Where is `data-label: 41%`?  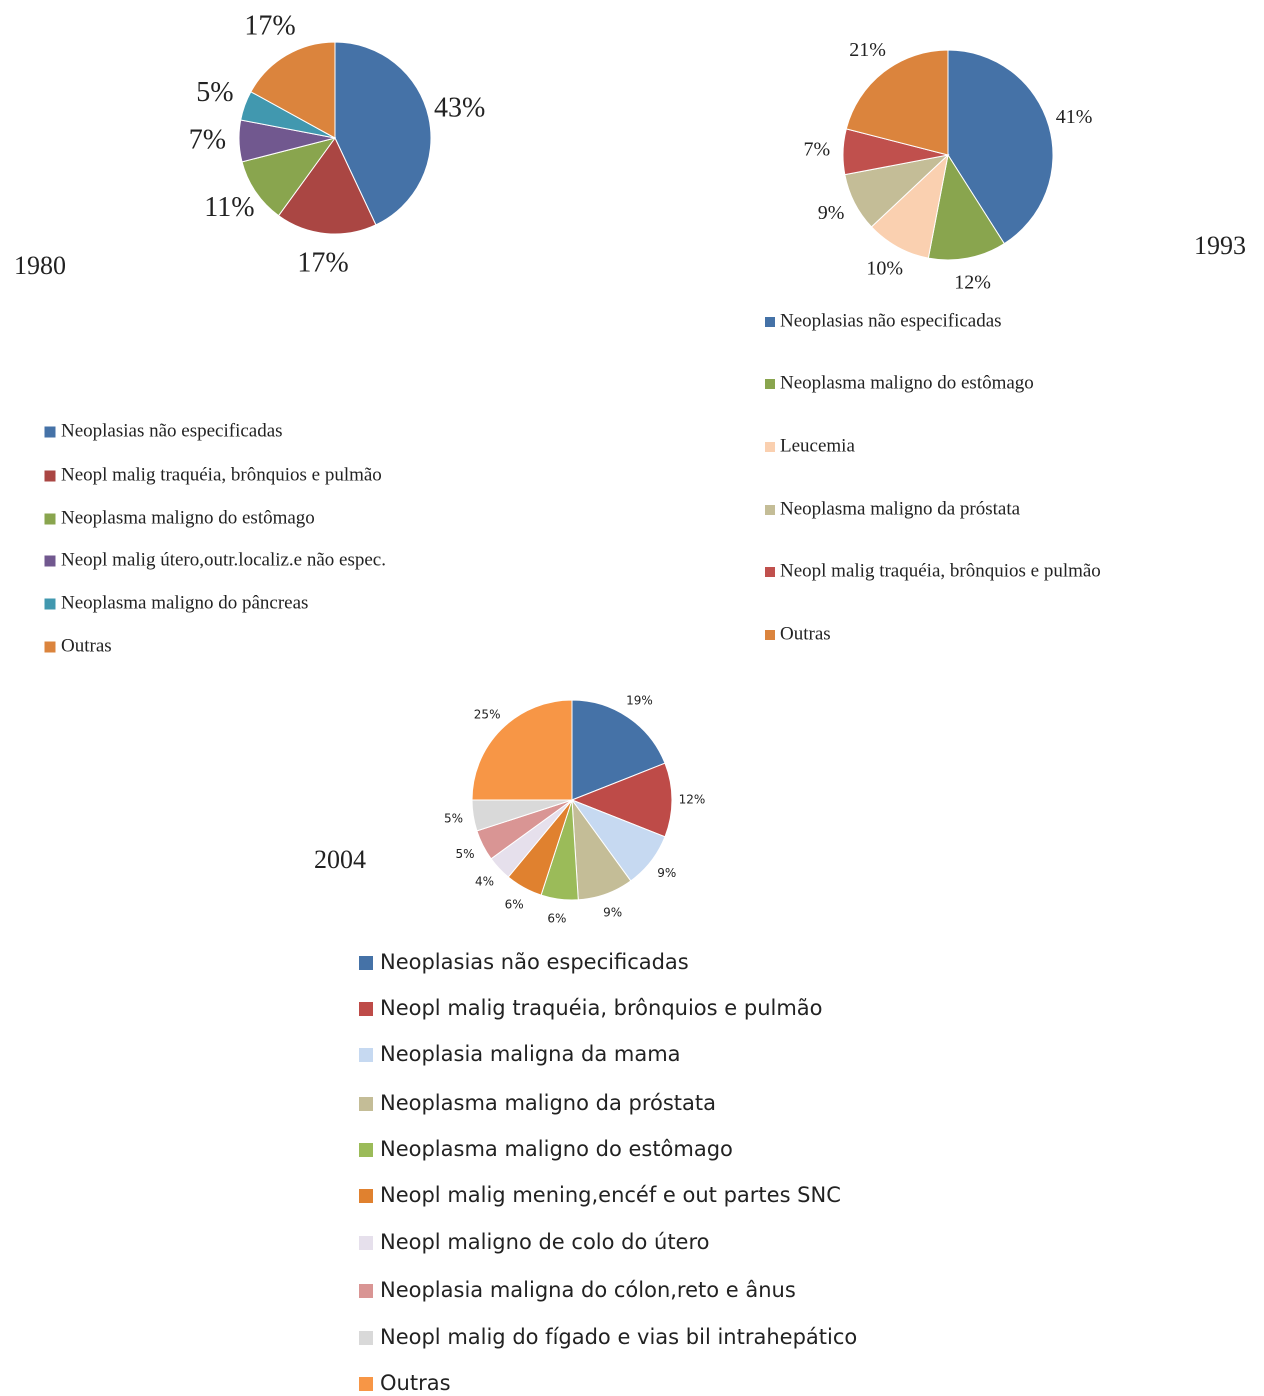
data-label: 41% is located at coordinates (1074, 117).